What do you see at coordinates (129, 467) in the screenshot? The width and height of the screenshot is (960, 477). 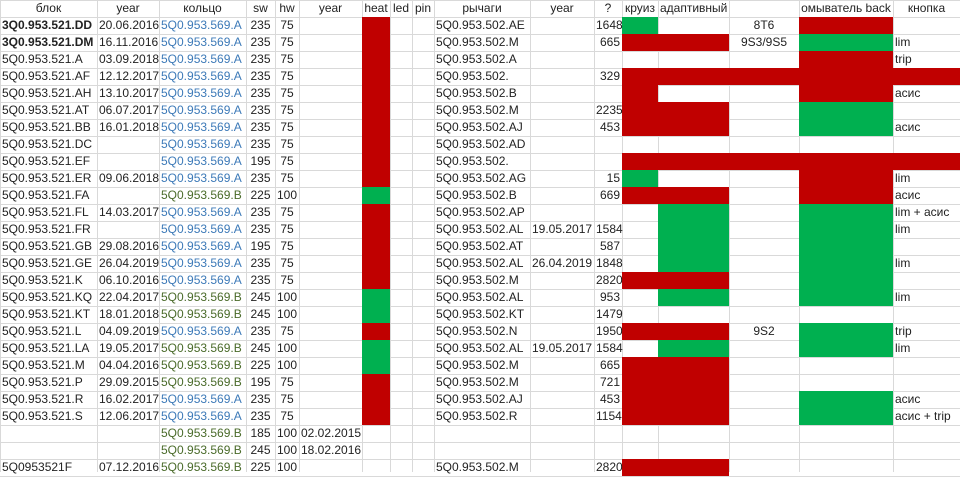 I see `cell-year: 07.12.2016` at bounding box center [129, 467].